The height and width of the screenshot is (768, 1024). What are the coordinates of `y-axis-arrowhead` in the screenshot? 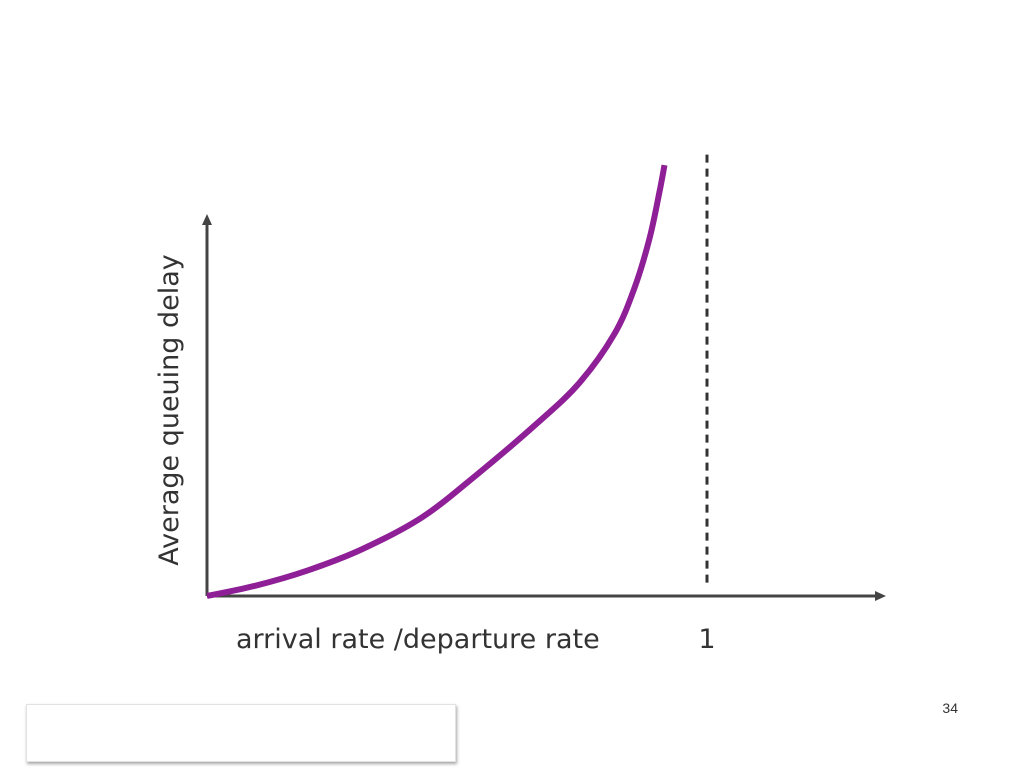 It's located at (207, 219).